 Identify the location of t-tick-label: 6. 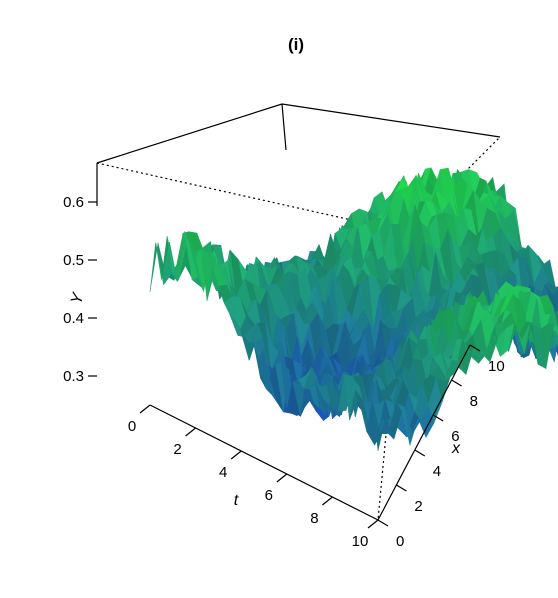
(269, 495).